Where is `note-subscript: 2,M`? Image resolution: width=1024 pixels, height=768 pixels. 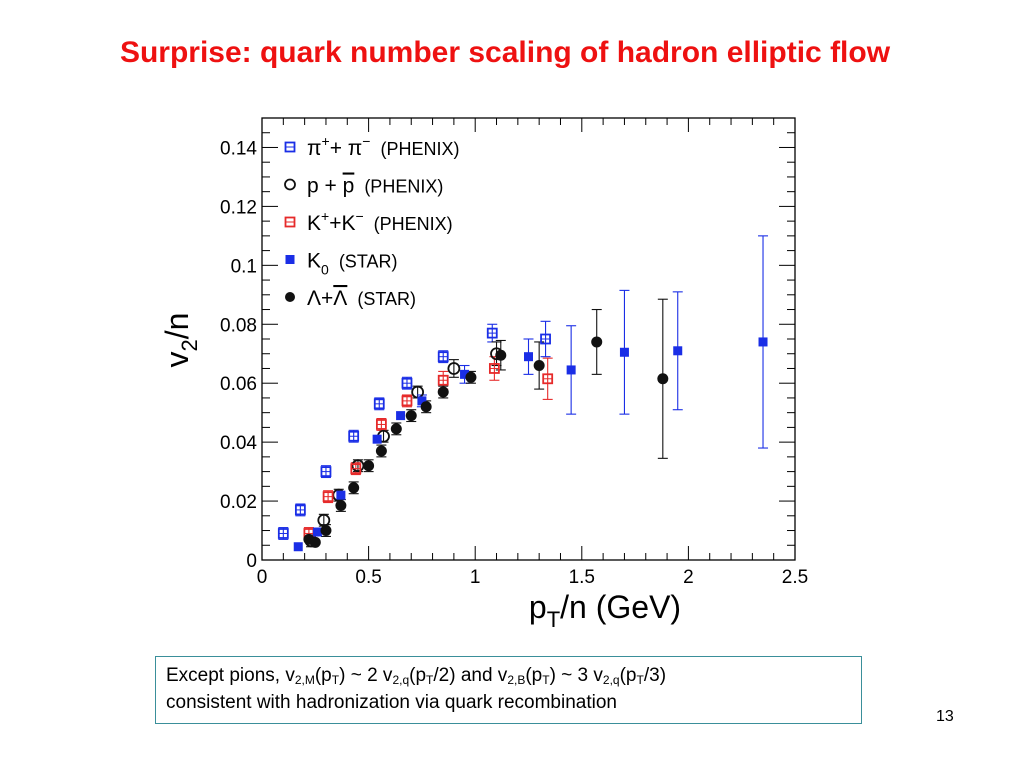 note-subscript: 2,M is located at coordinates (304, 680).